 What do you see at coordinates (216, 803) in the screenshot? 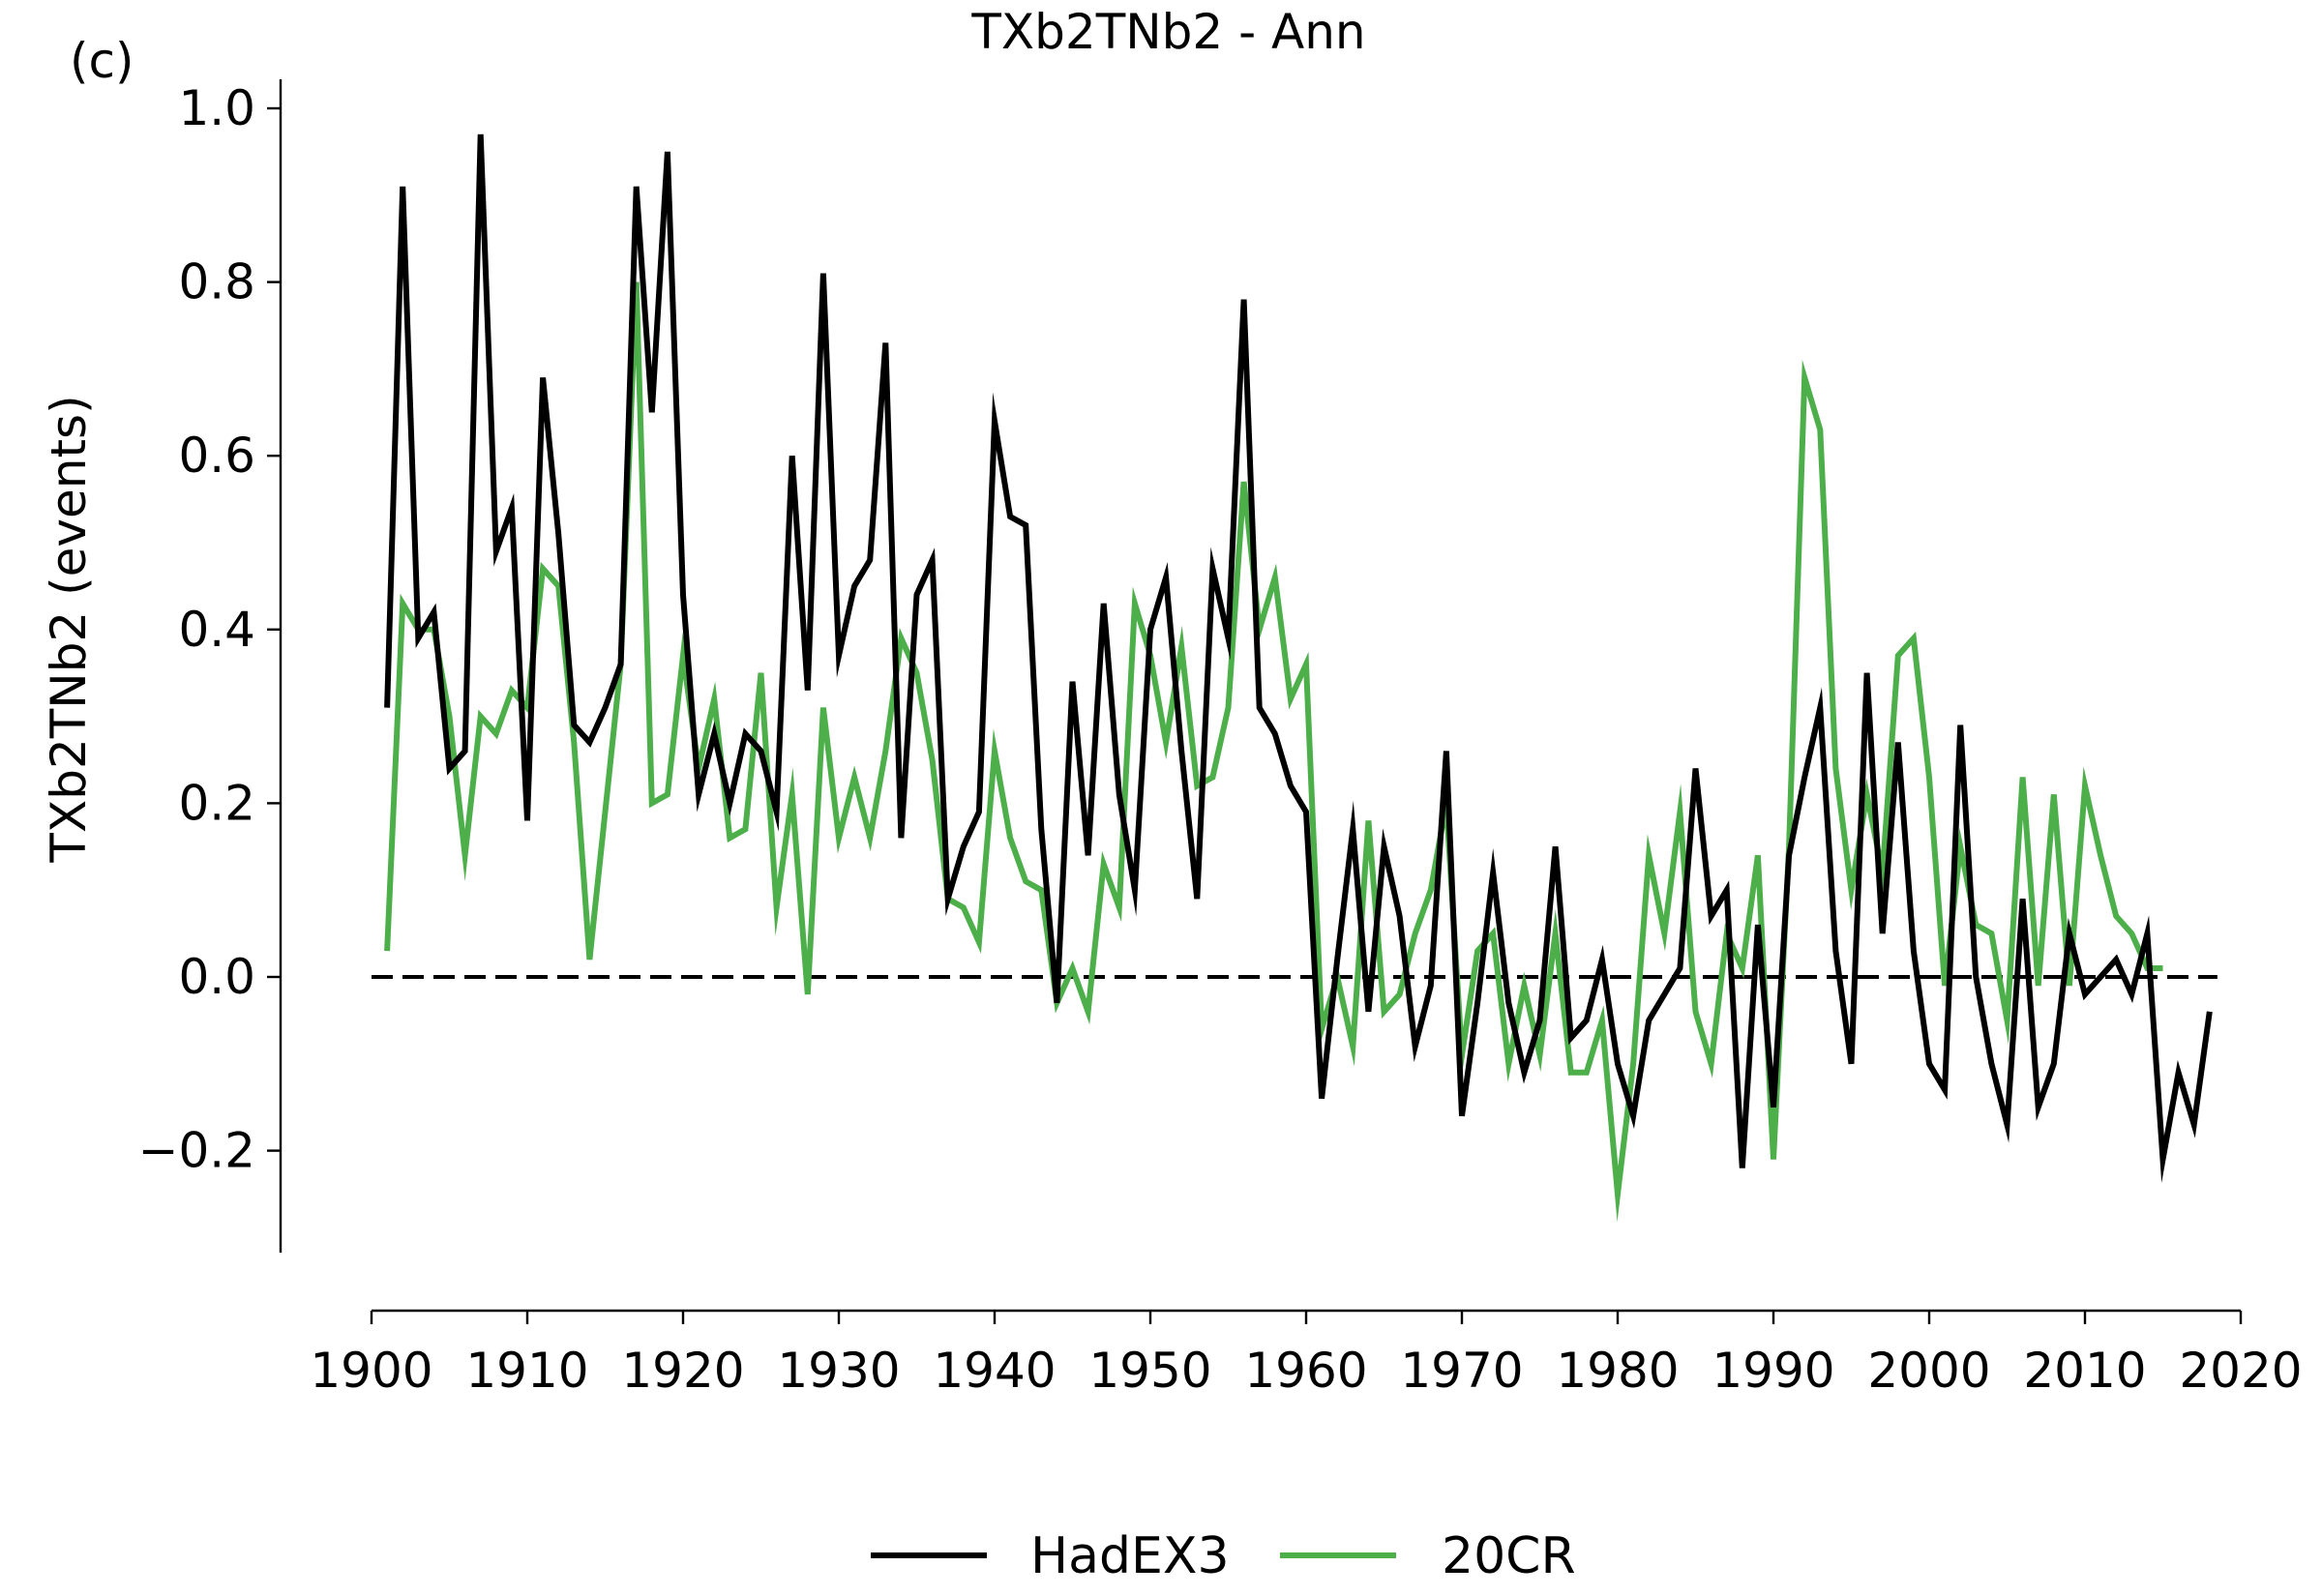
I see `y-tick-label: 0.2` at bounding box center [216, 803].